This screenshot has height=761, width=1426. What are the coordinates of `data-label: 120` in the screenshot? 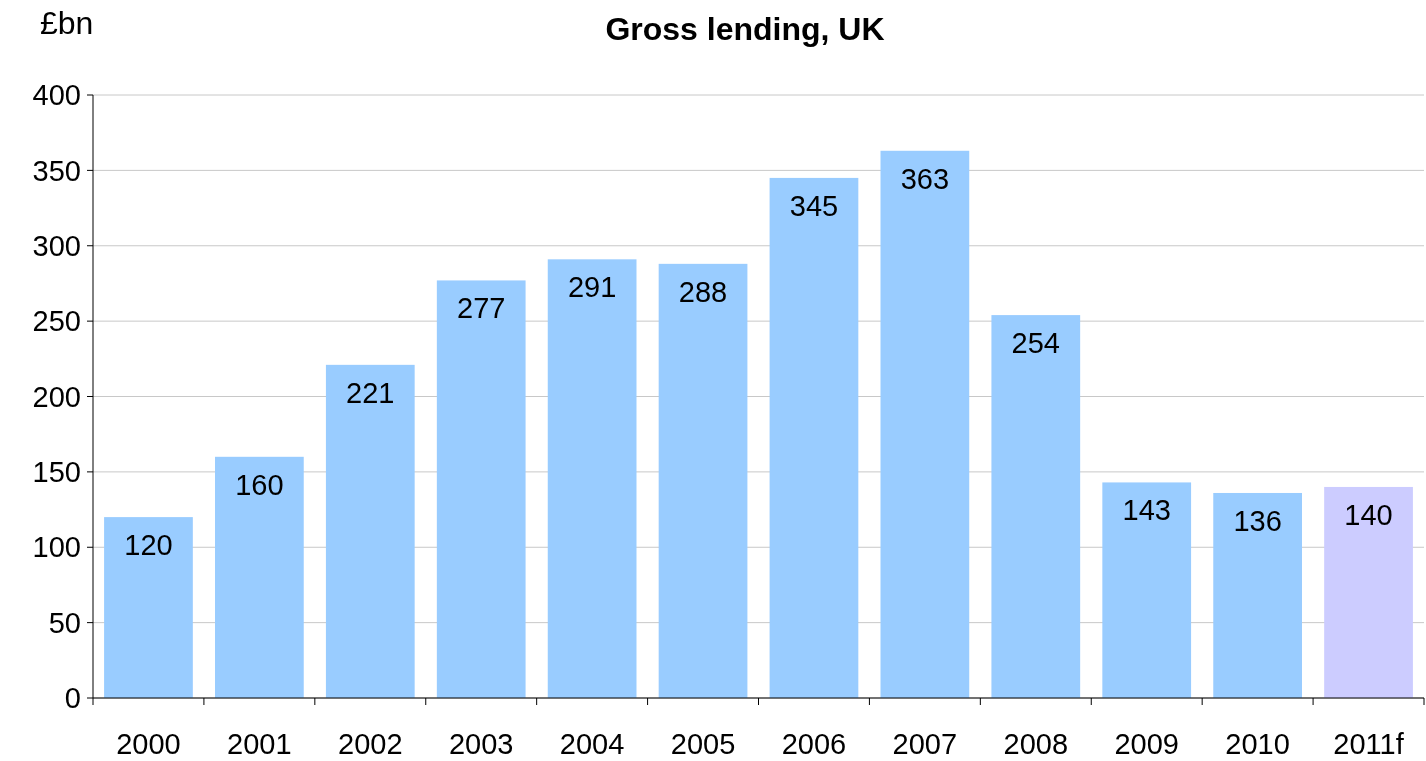 It's located at (148, 545).